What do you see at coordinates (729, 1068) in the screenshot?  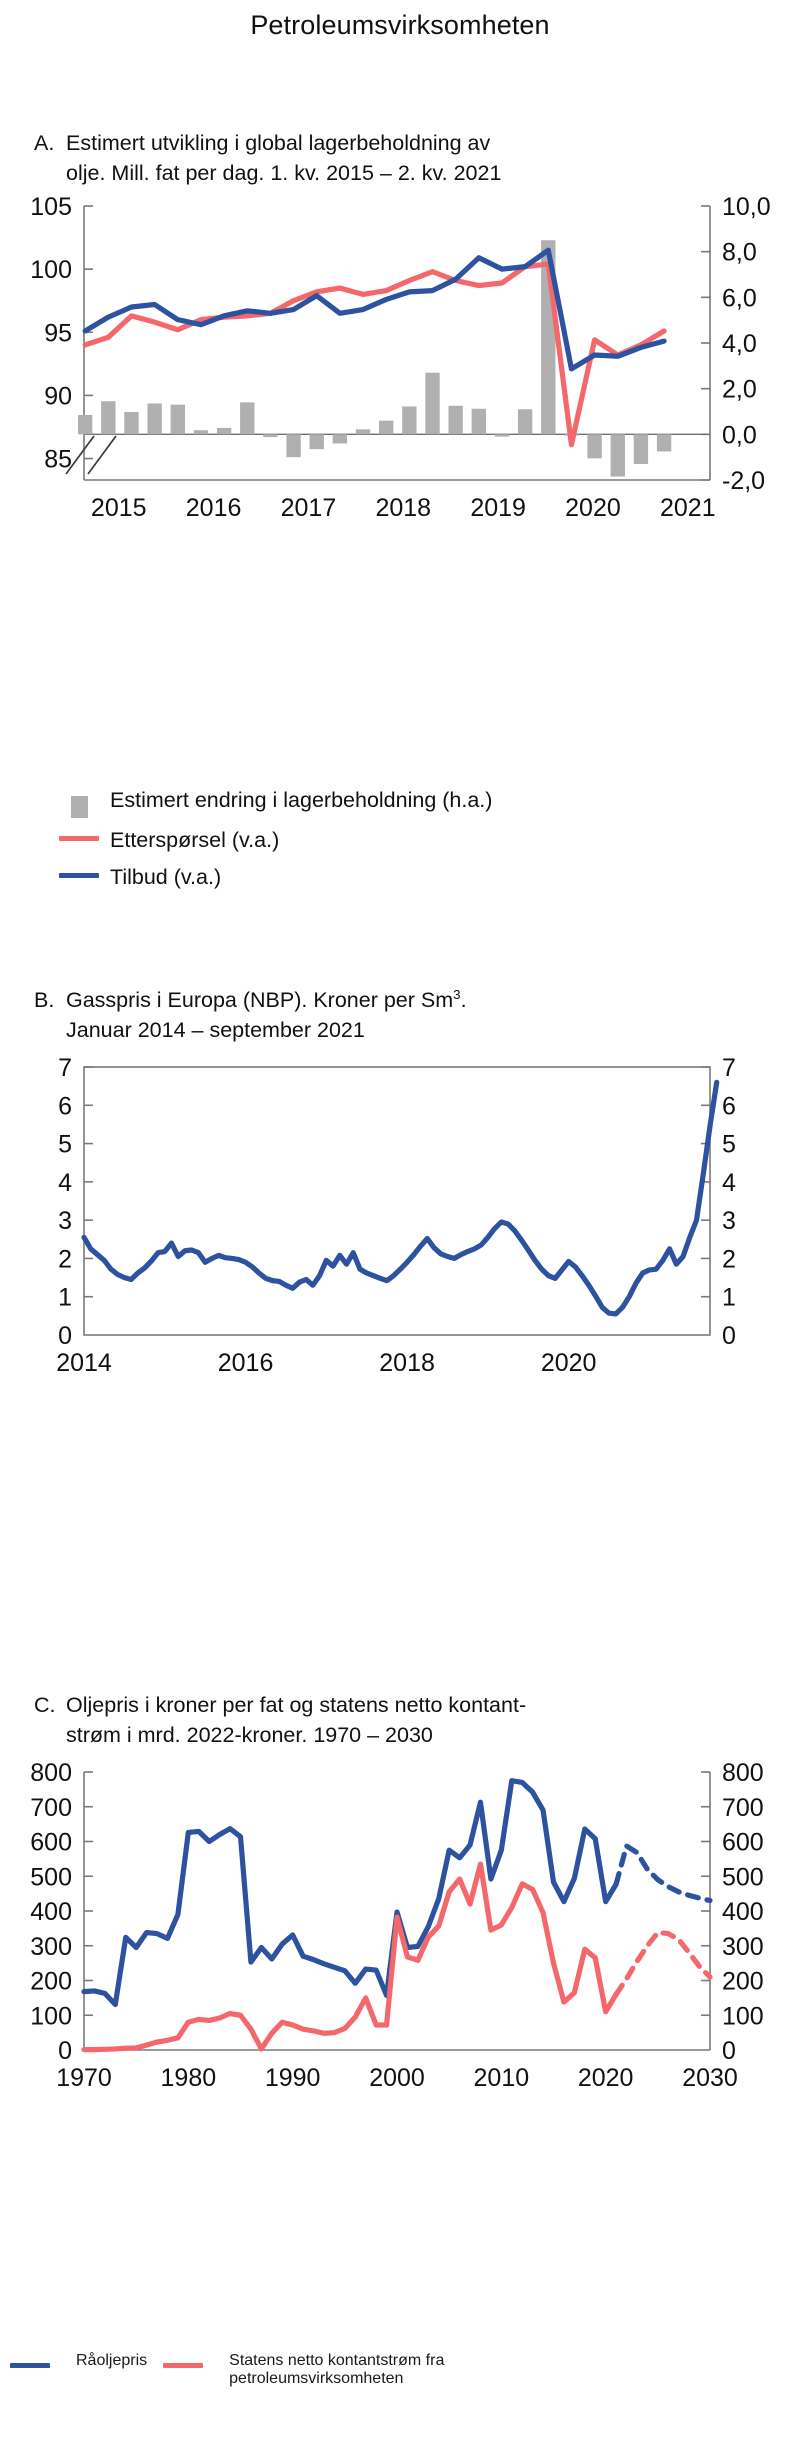 I see `chart-b-ytick-right: 7` at bounding box center [729, 1068].